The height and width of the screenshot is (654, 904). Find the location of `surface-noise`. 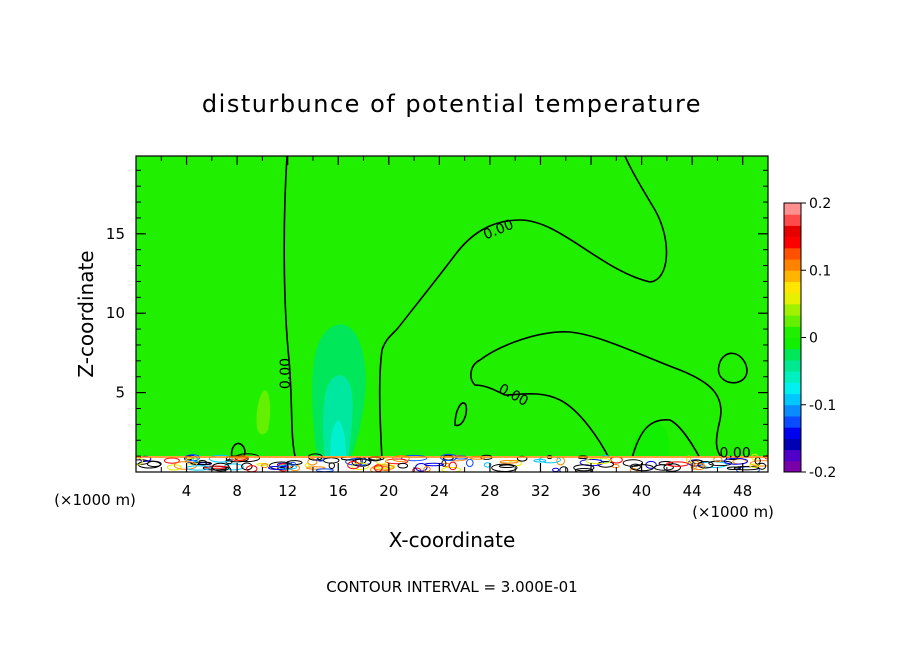

surface-noise is located at coordinates (452, 462).